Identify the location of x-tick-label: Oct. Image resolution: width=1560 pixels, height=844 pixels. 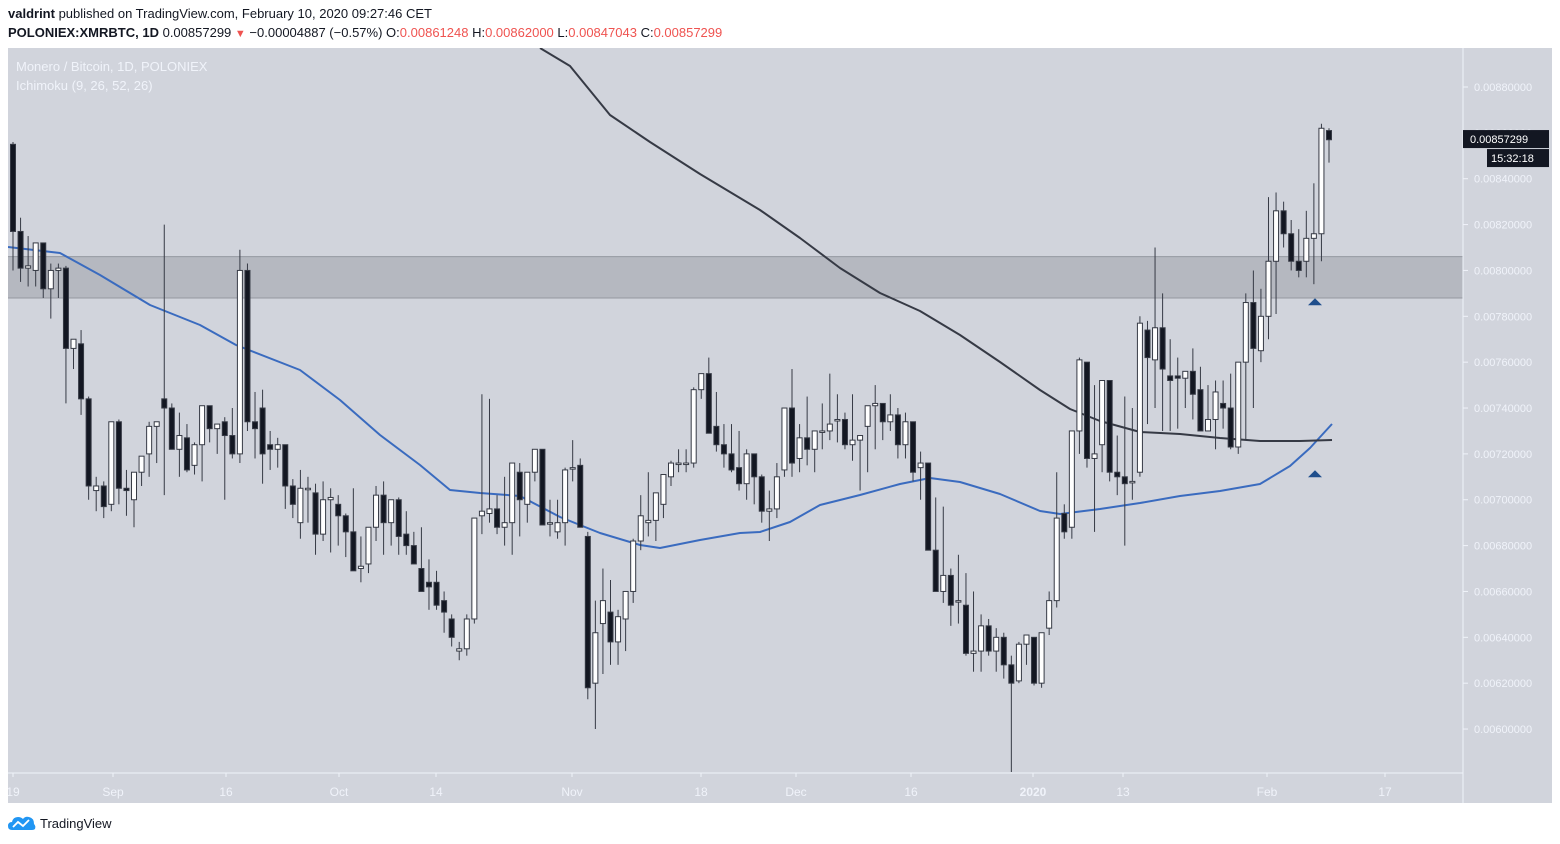
(339, 792).